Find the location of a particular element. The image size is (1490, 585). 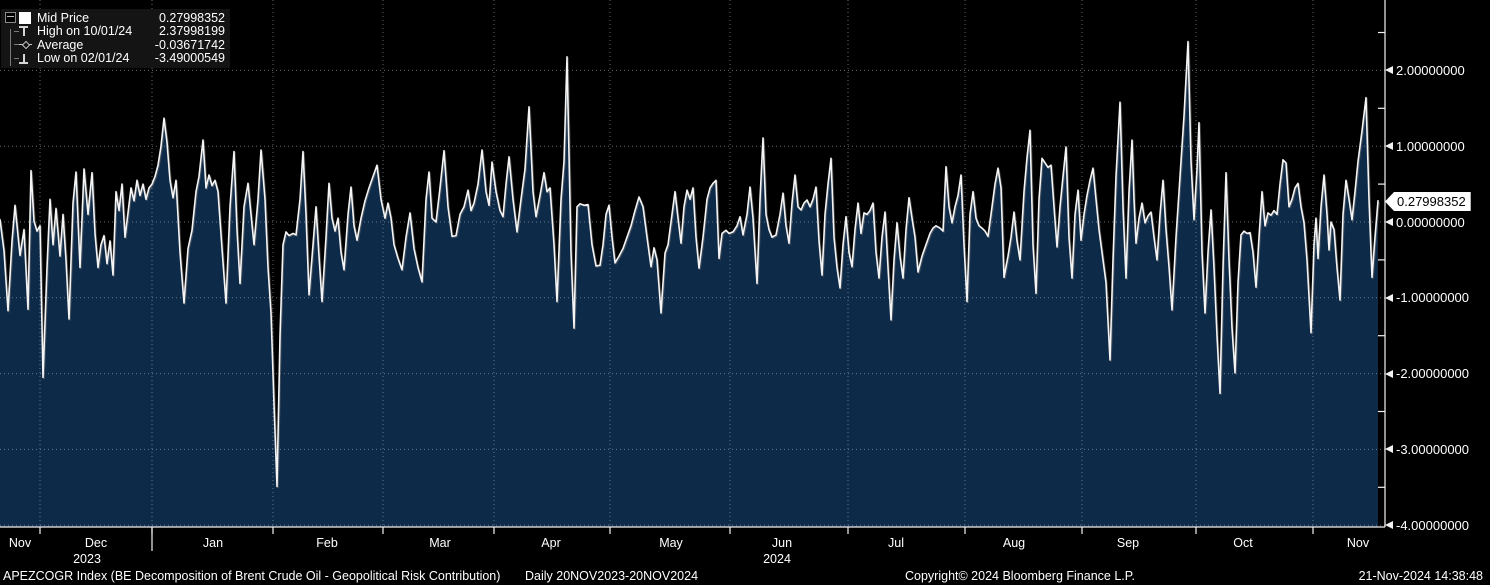

year-label: 2023 is located at coordinates (87, 559).